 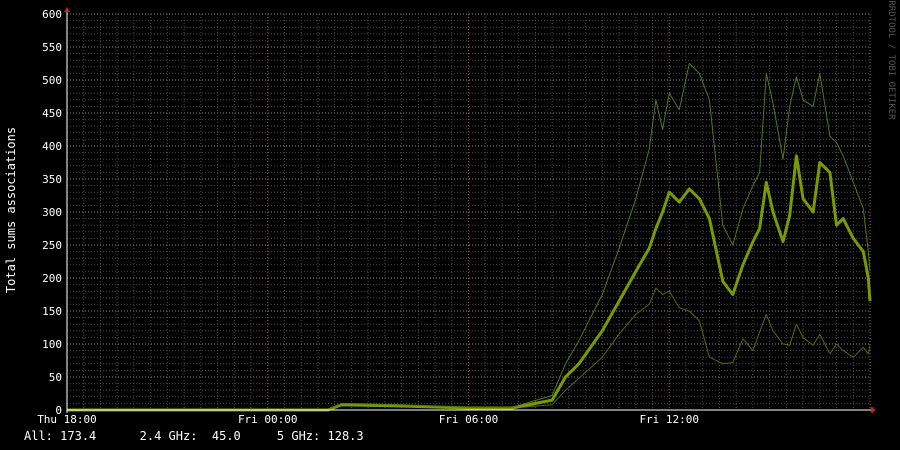 What do you see at coordinates (78, 436) in the screenshot?
I see `legend-all-value: 173.4` at bounding box center [78, 436].